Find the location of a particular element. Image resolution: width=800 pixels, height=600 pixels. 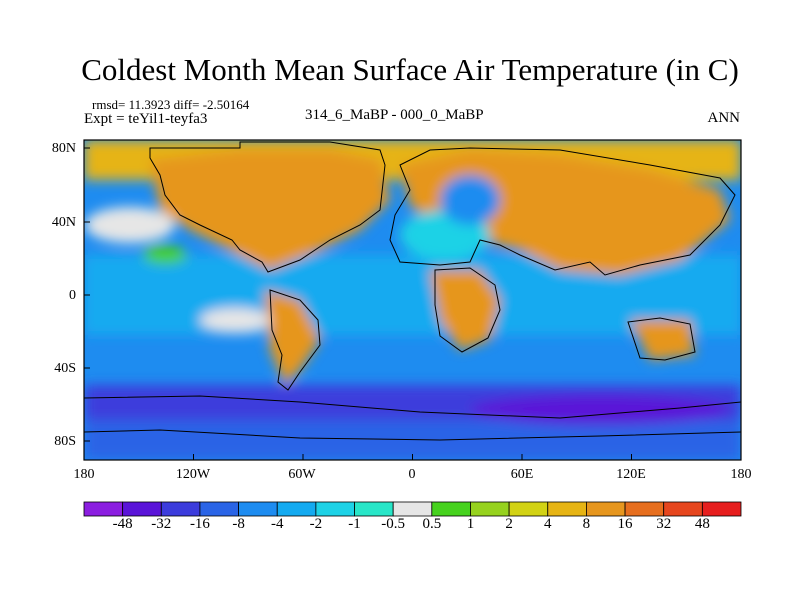

coastline-antarctic is located at coordinates (412, 407).